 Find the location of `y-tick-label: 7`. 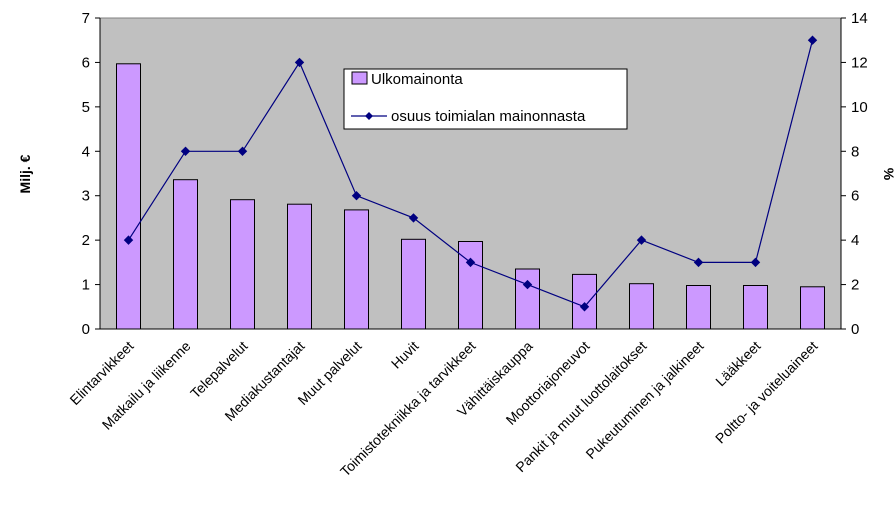

y-tick-label: 7 is located at coordinates (86, 18).